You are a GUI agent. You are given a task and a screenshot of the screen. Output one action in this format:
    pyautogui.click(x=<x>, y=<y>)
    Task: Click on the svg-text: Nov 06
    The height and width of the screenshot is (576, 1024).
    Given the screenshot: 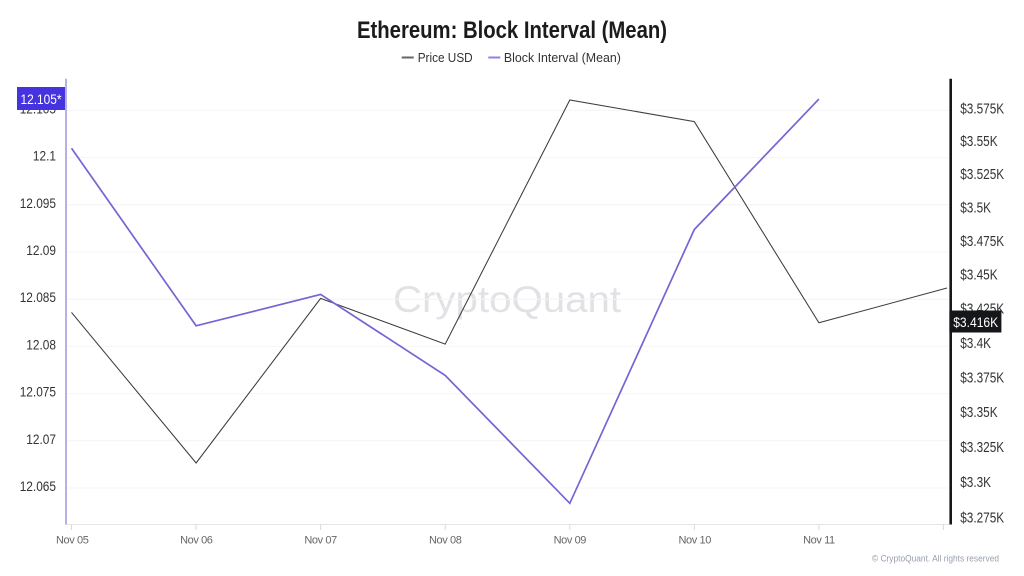 What is the action you would take?
    pyautogui.click(x=196, y=541)
    